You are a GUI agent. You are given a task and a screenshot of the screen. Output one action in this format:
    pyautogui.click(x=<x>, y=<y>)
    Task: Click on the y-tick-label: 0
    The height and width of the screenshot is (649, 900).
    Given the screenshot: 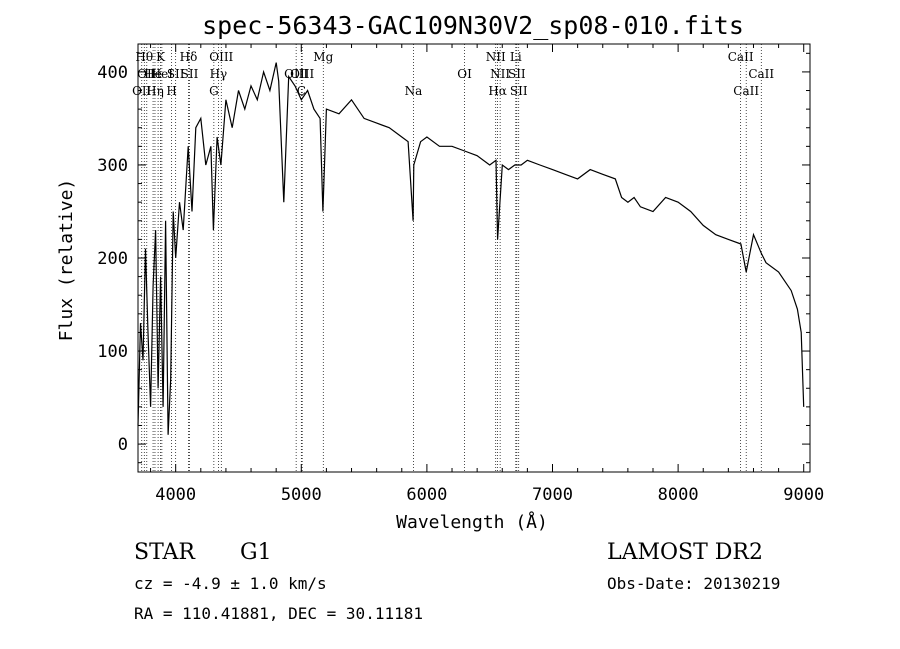 What is the action you would take?
    pyautogui.click(x=123, y=445)
    